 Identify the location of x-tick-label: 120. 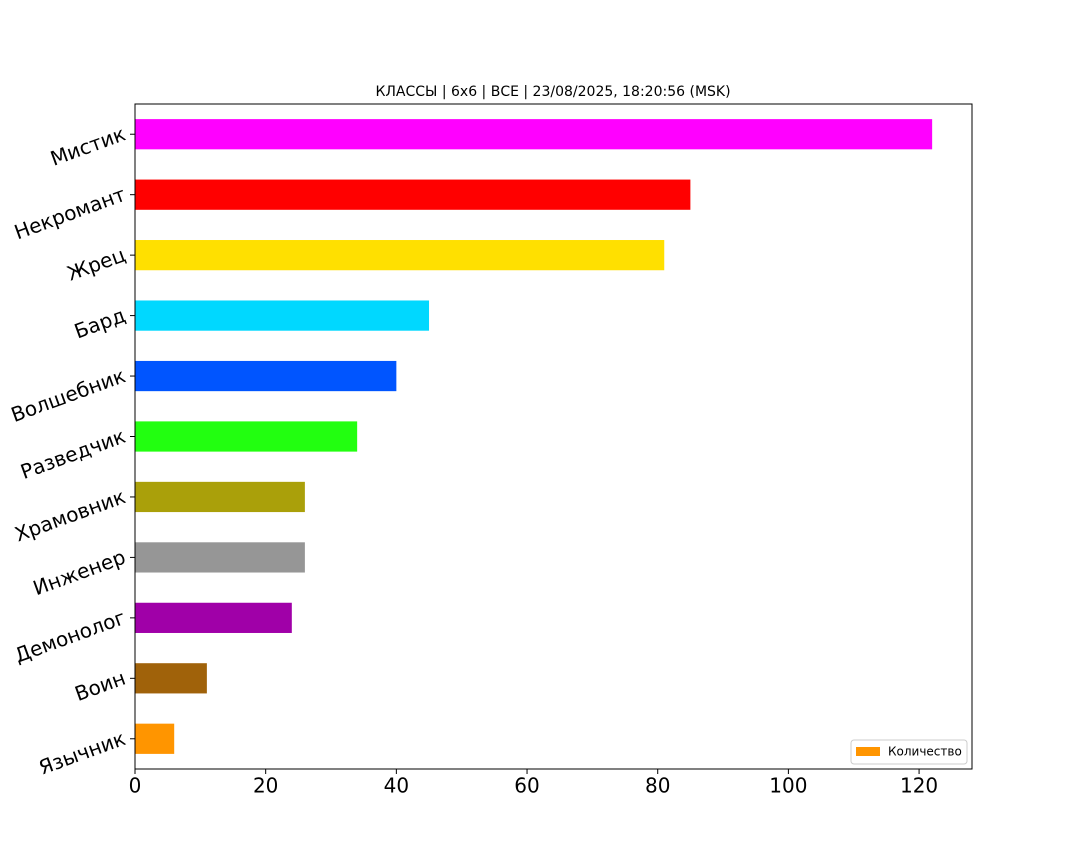
(919, 786).